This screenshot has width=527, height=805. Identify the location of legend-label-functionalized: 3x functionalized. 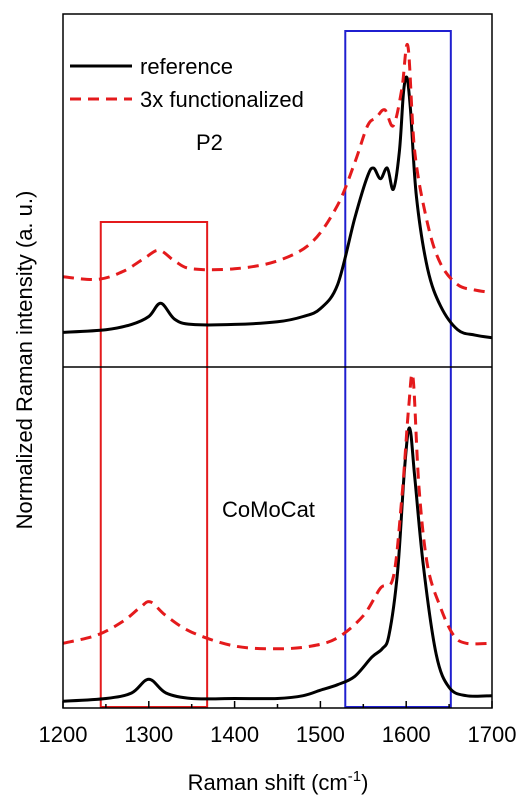
(222, 99).